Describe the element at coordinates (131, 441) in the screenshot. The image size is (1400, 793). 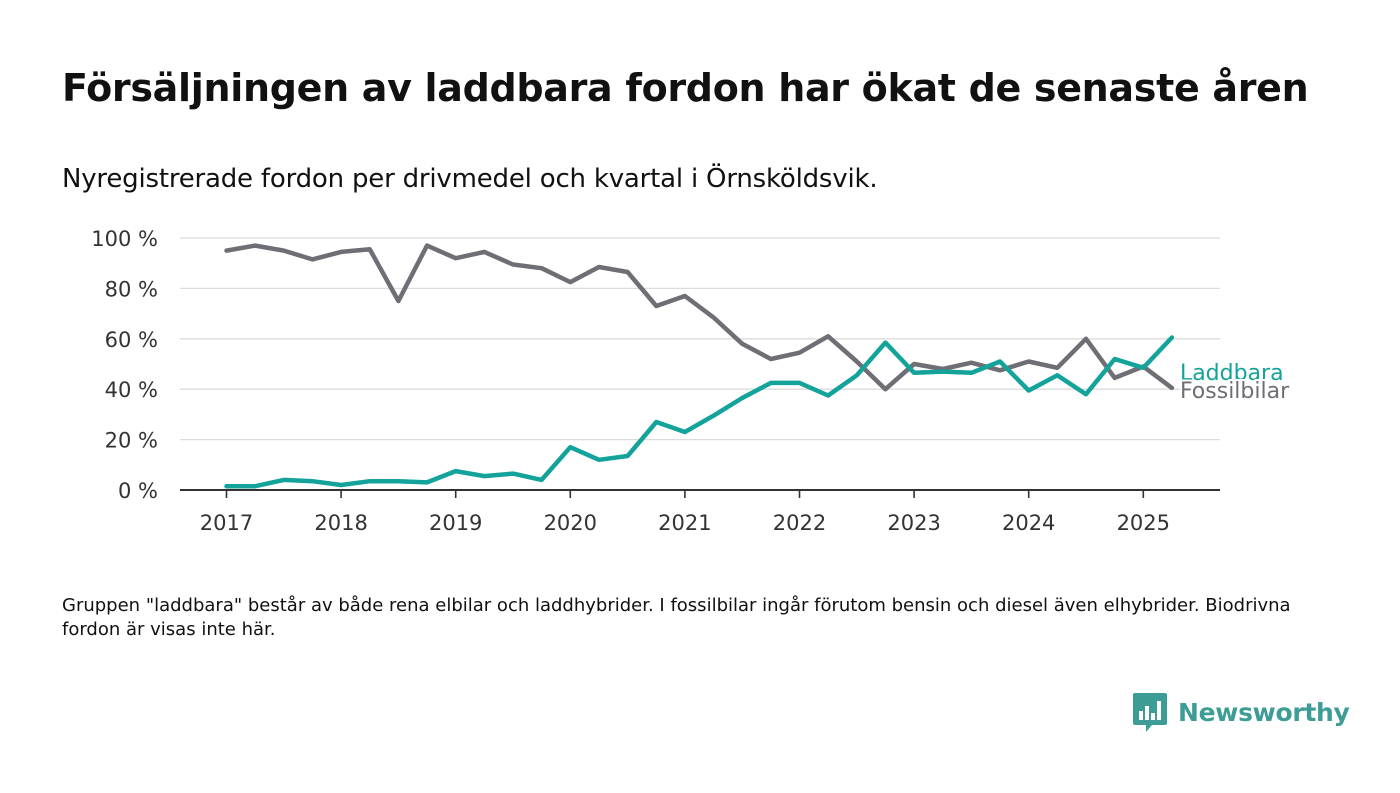
I see `y-tick-label: 20 %` at that location.